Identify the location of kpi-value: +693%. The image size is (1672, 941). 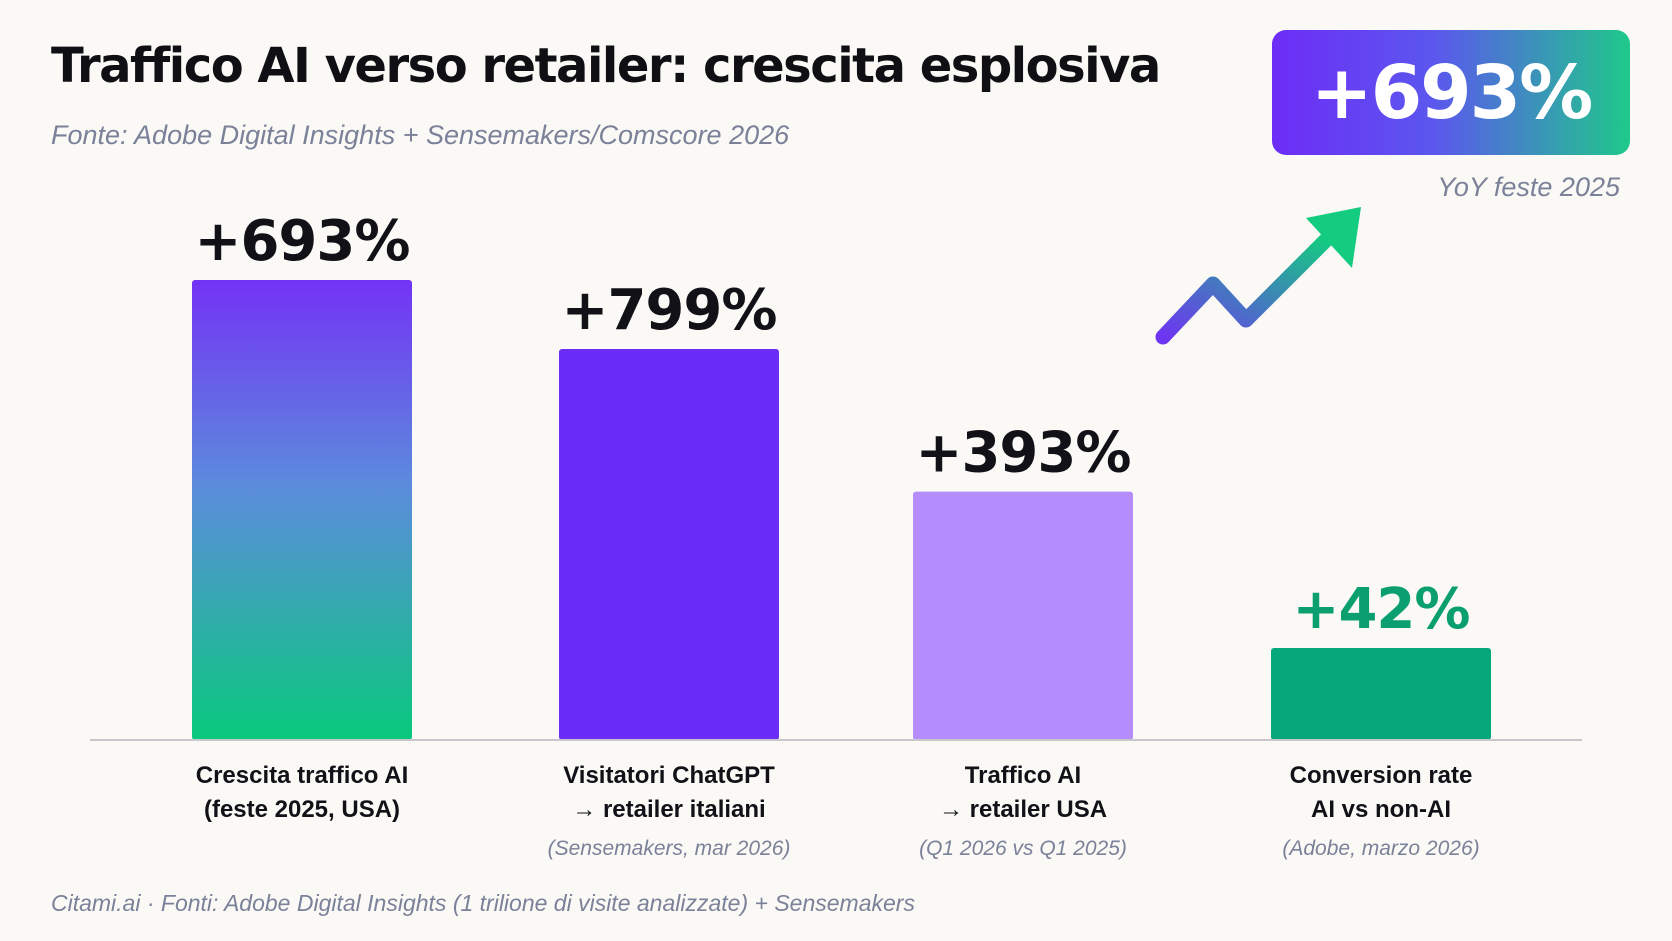
(1452, 92).